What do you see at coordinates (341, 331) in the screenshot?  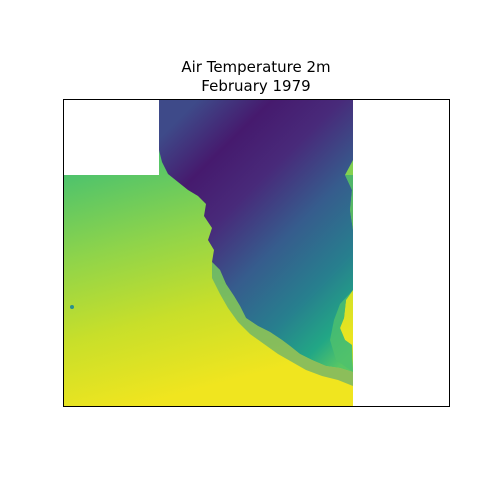 I see `southeast-warm-region` at bounding box center [341, 331].